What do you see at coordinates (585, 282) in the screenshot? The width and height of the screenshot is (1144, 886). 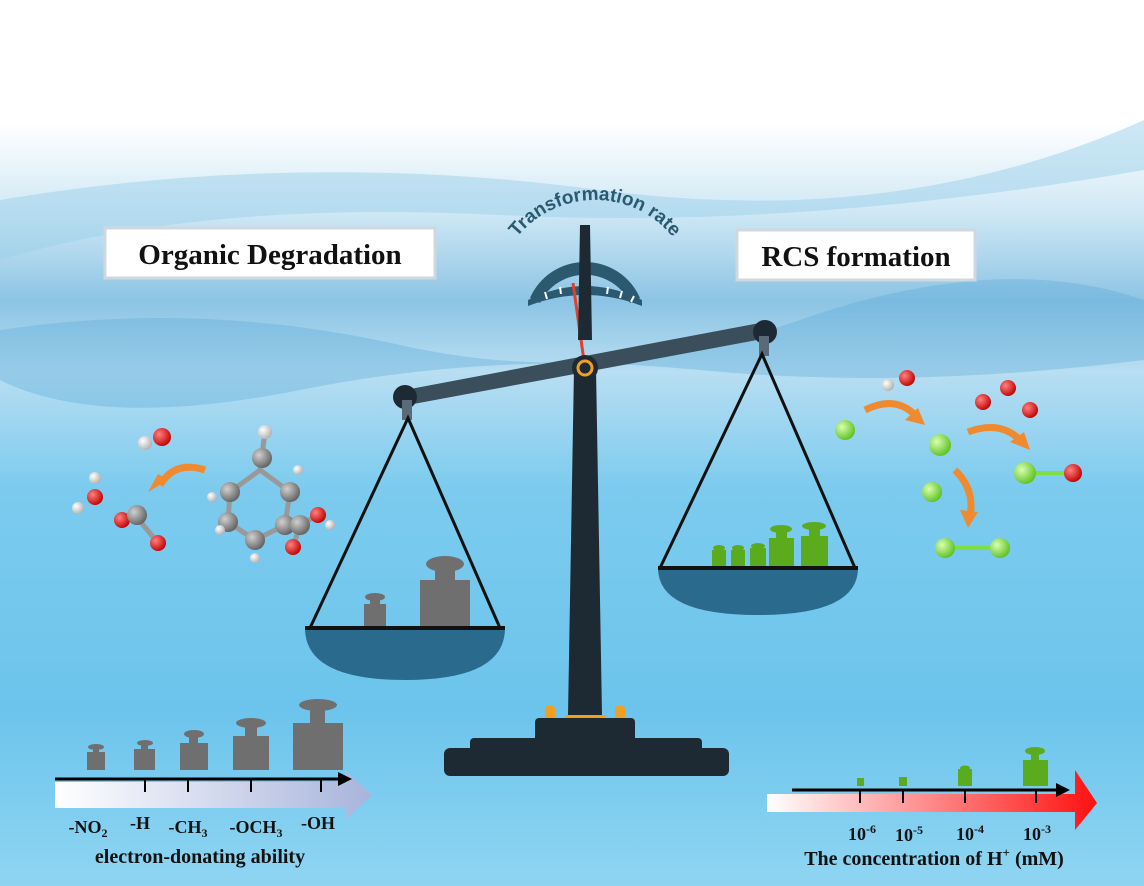 I see `scale-pointer` at bounding box center [585, 282].